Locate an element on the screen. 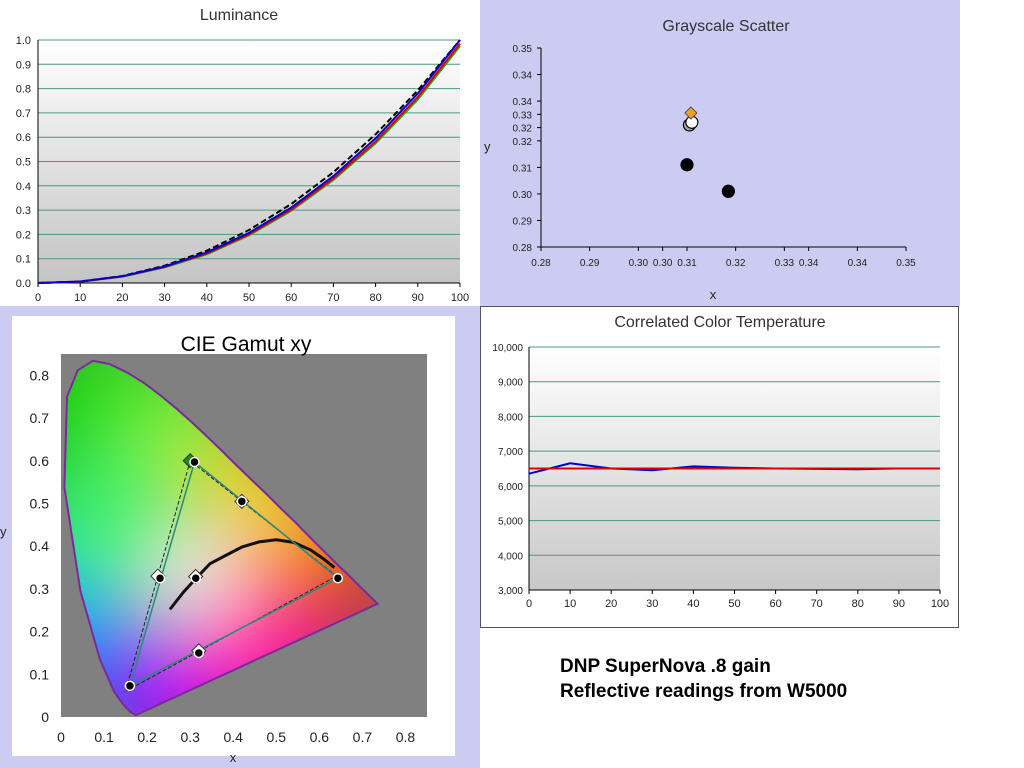 The height and width of the screenshot is (768, 1024). cie-x-tick: 0.2 is located at coordinates (147, 737).